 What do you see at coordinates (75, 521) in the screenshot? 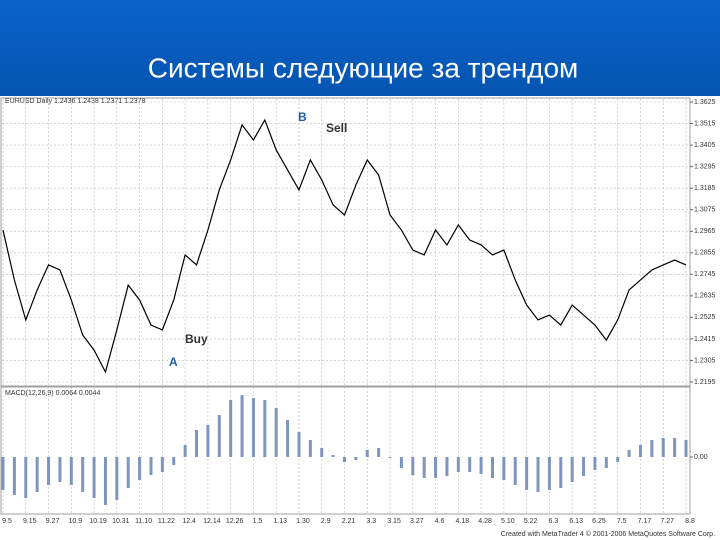
I see `x-tick-label: 10.9` at bounding box center [75, 521].